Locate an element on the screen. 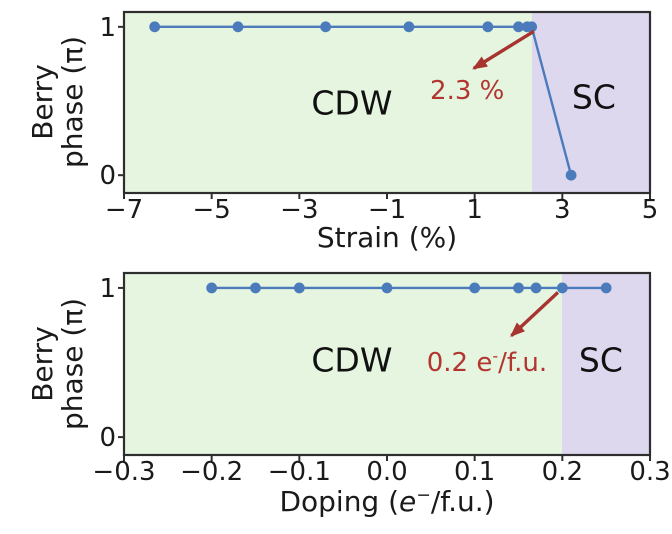  x-tick-label: 1 is located at coordinates (474, 210).